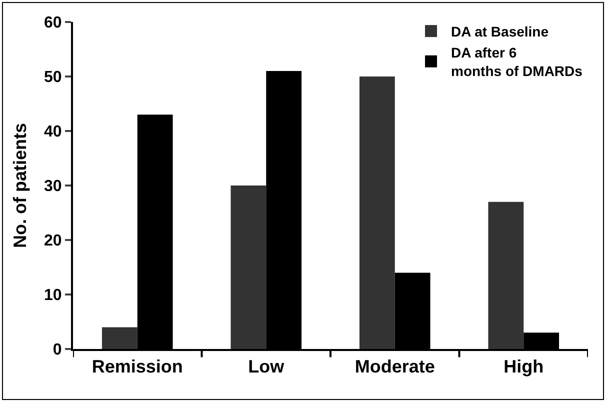  What do you see at coordinates (394, 366) in the screenshot?
I see `x-tick-label: Moderate` at bounding box center [394, 366].